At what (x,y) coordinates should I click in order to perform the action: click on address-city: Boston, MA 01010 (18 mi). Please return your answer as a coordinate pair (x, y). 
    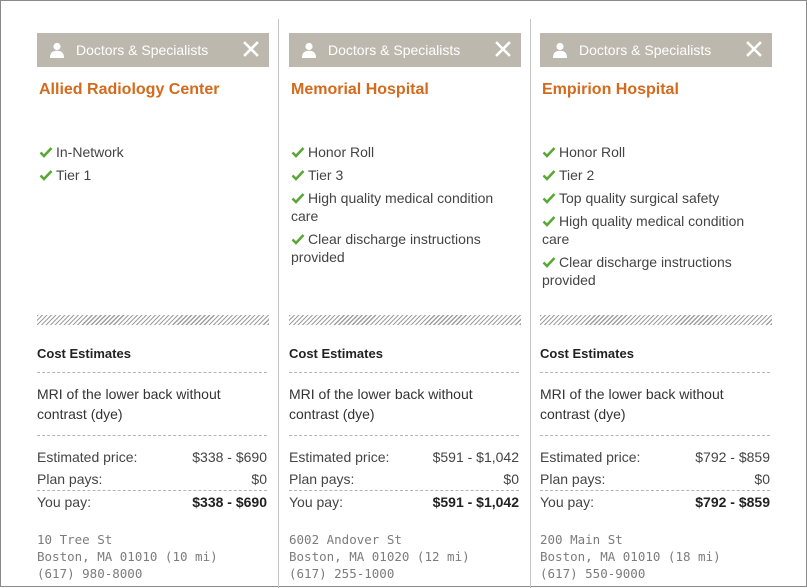
    Looking at the image, I should click on (630, 556).